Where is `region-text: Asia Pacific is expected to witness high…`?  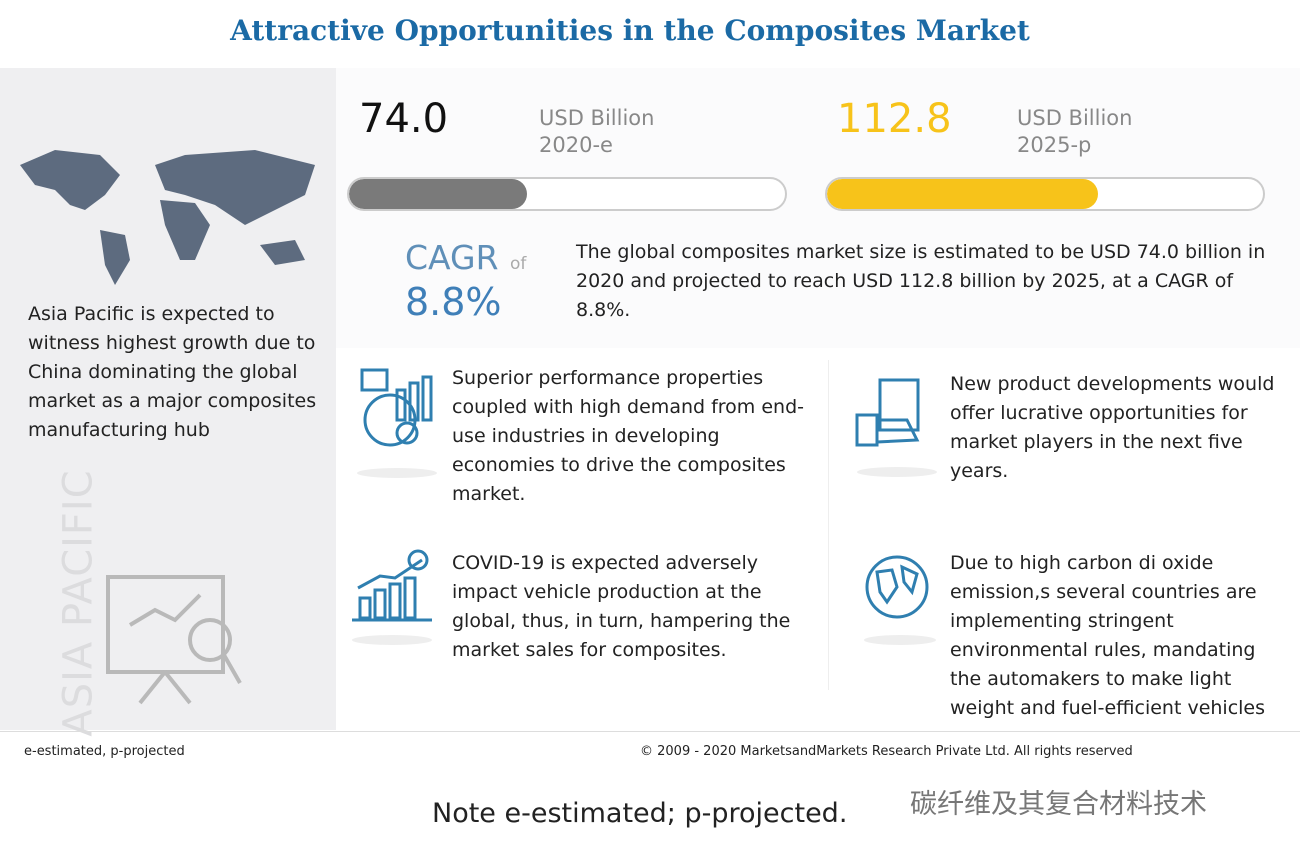 region-text: Asia Pacific is expected to witness high… is located at coordinates (172, 372).